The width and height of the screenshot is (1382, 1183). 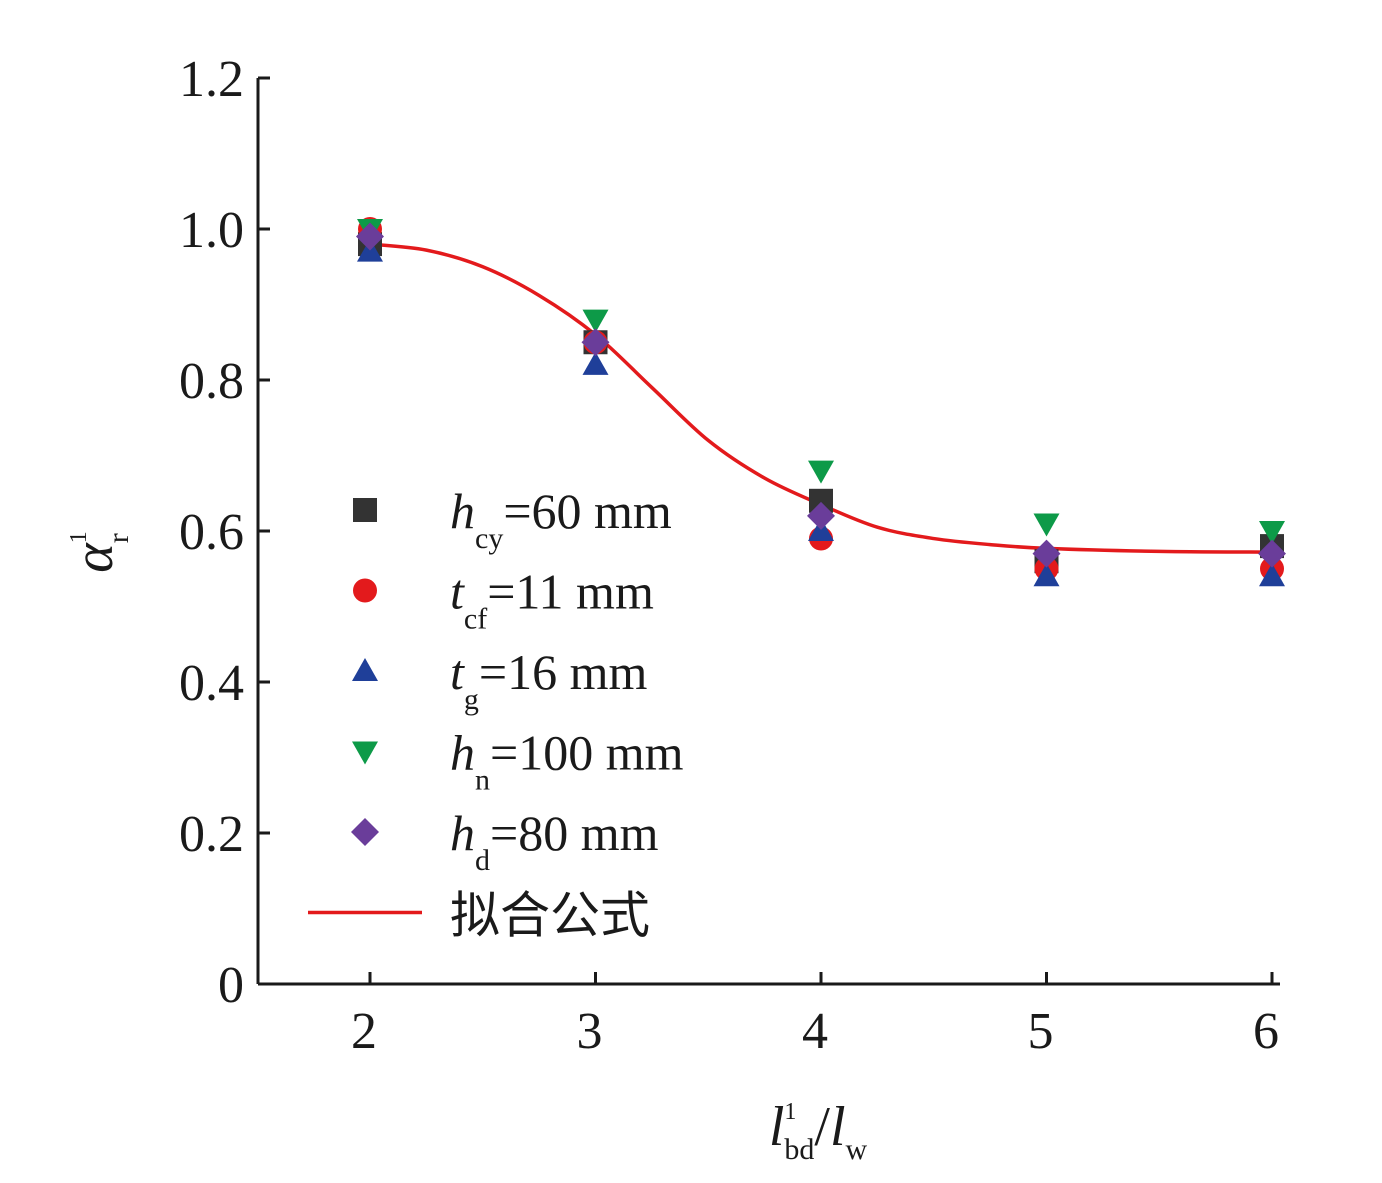 I want to click on y-label-sub: r, so click(x=118, y=538).